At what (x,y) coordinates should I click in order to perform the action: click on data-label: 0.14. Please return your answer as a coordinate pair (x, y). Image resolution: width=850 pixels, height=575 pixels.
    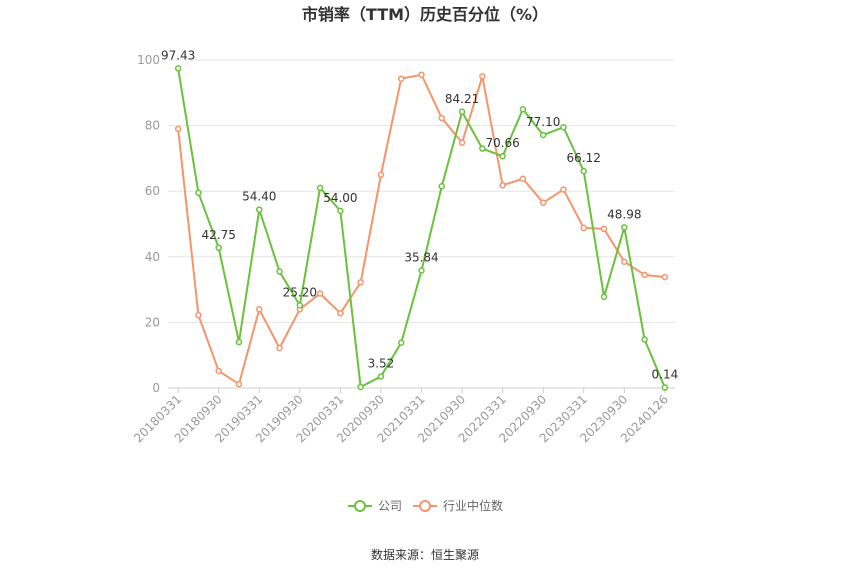
    Looking at the image, I should click on (665, 375).